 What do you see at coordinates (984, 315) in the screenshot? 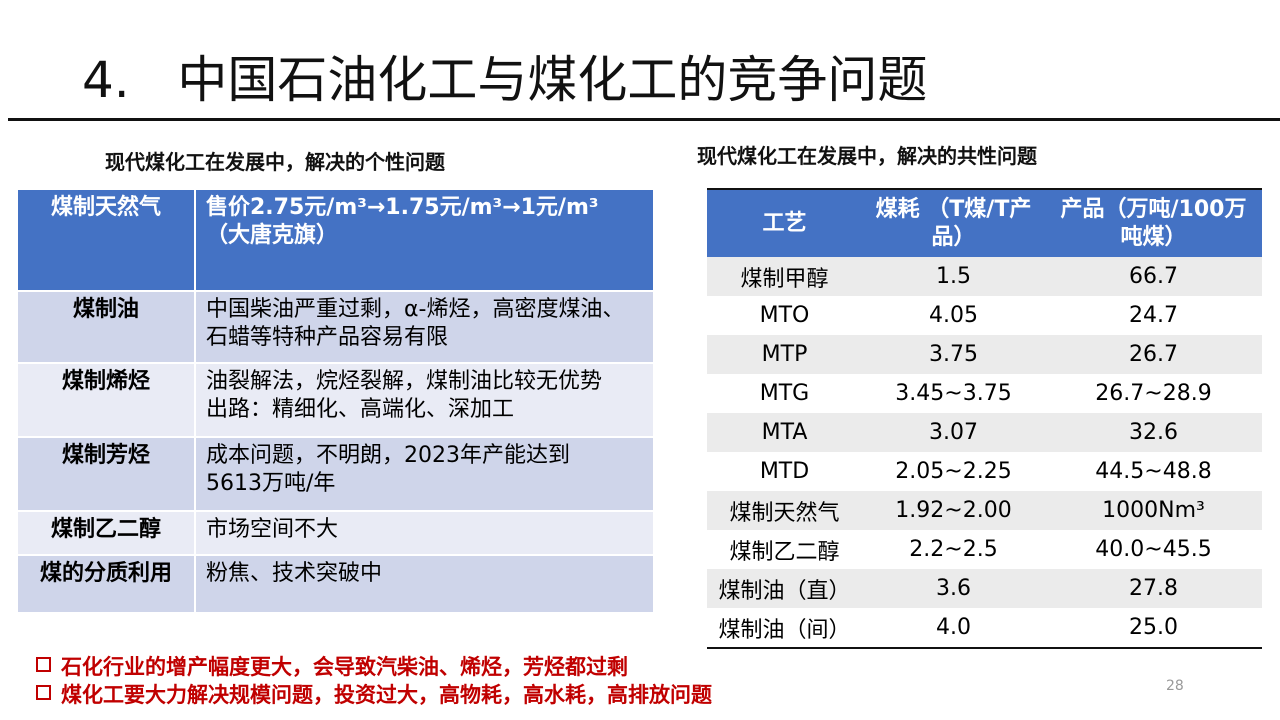
I see `table-row: MTO 4.05 24.7` at bounding box center [984, 315].